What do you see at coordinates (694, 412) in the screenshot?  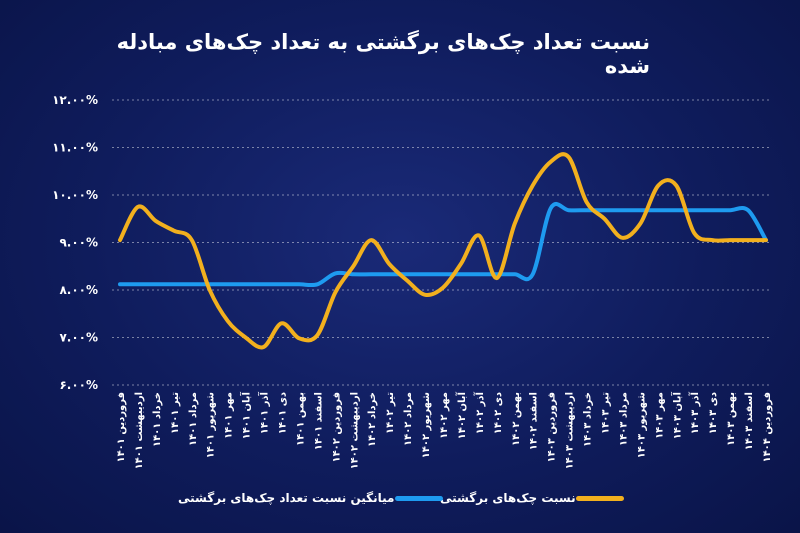 I see `x-tick-label: آذر ۱۴۰۳` at bounding box center [694, 412].